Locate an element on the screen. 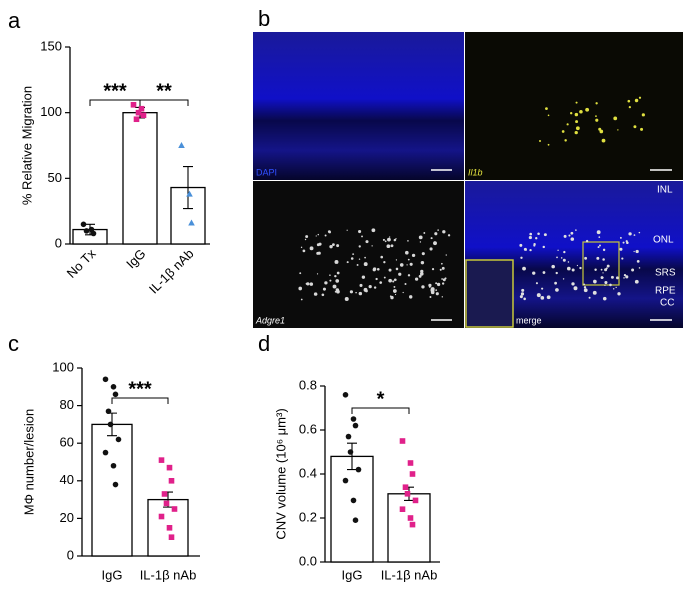  panel-letter: b is located at coordinates (264, 18).